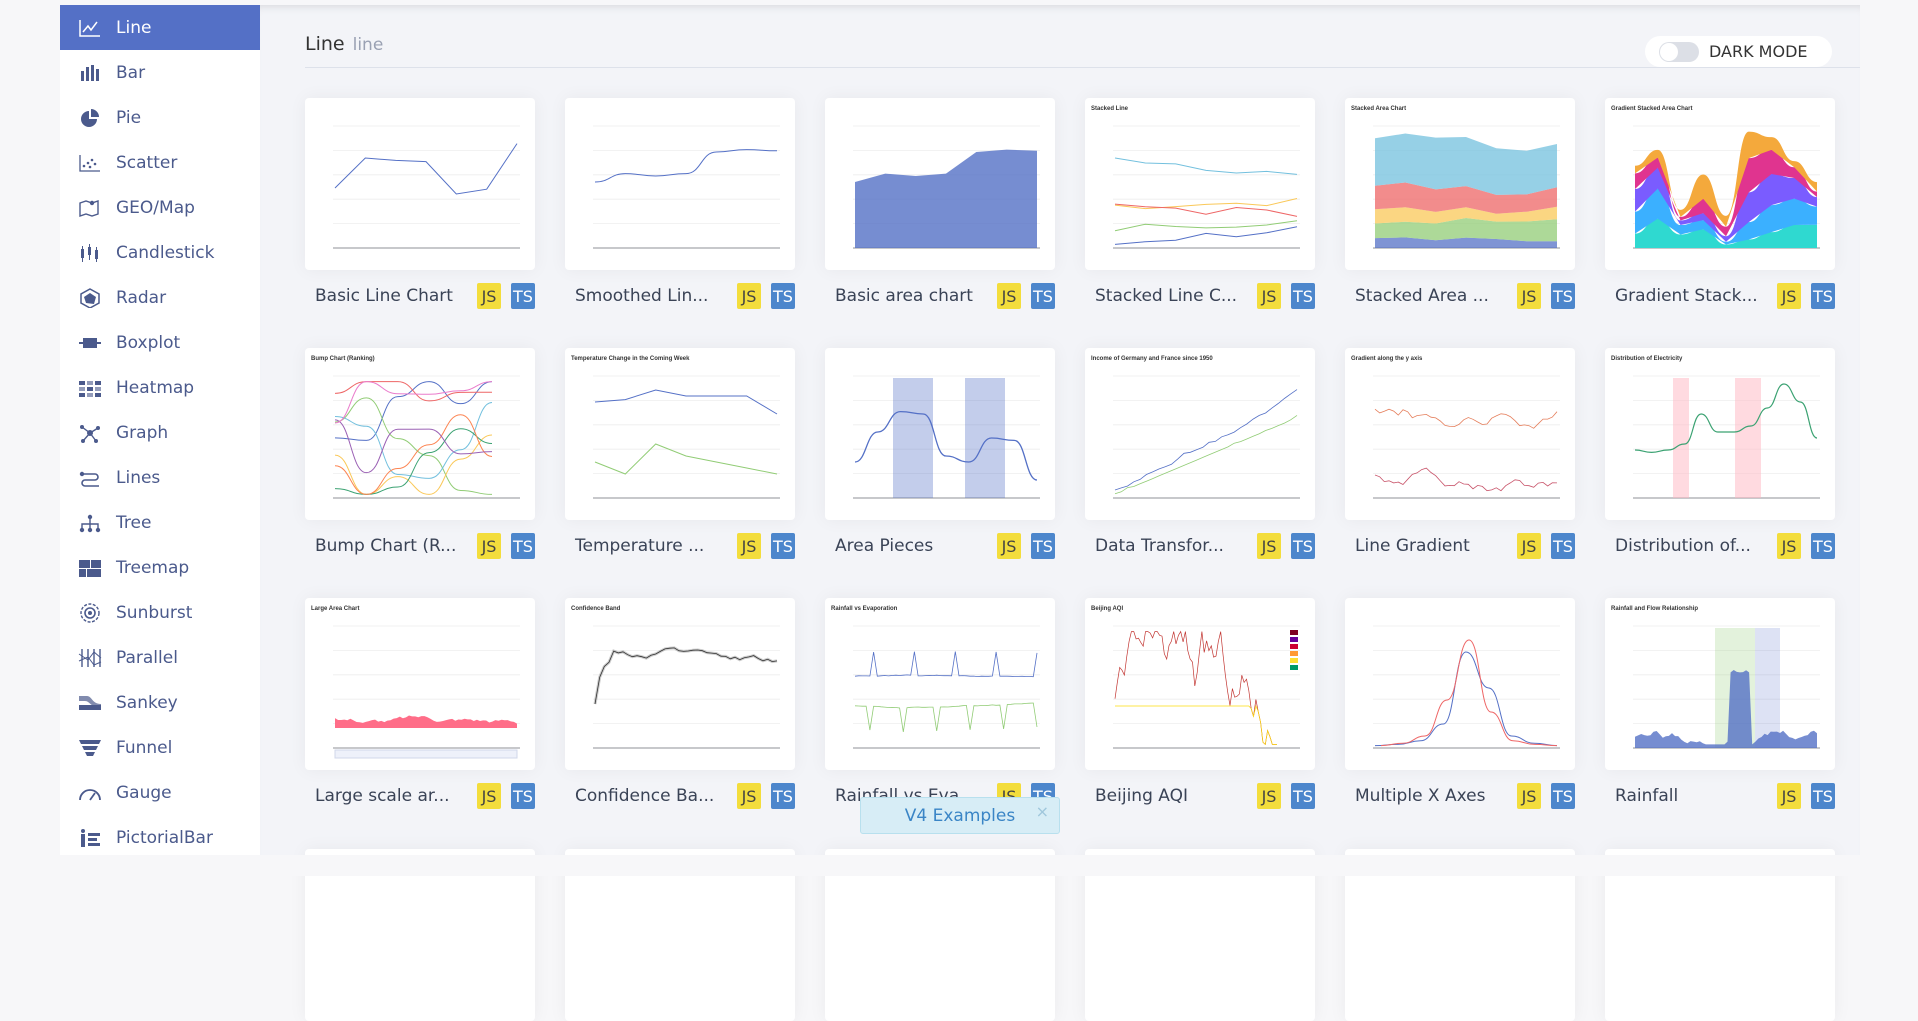  What do you see at coordinates (160, 702) in the screenshot?
I see `sidebar-item-sankey: Sankey` at bounding box center [160, 702].